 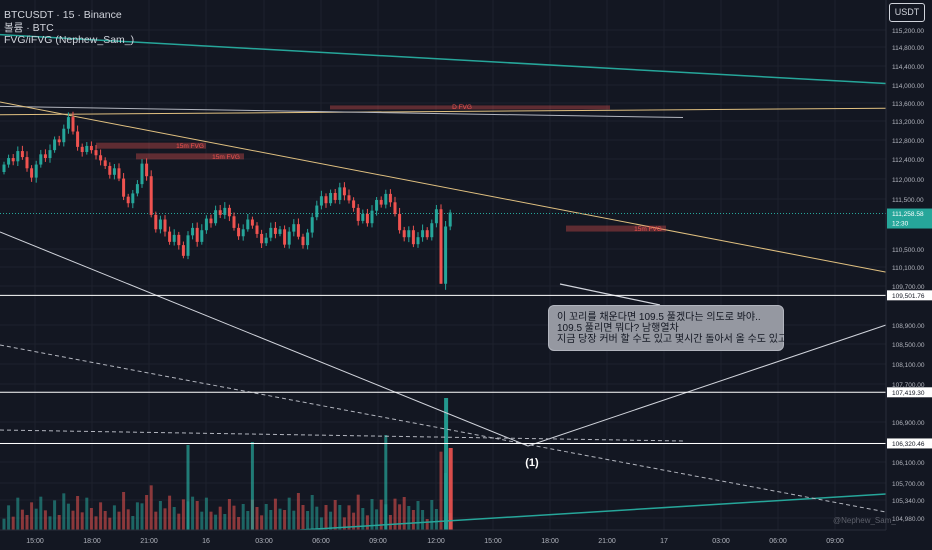 I want to click on price-tick-label: 113,200.00, so click(x=908, y=122).